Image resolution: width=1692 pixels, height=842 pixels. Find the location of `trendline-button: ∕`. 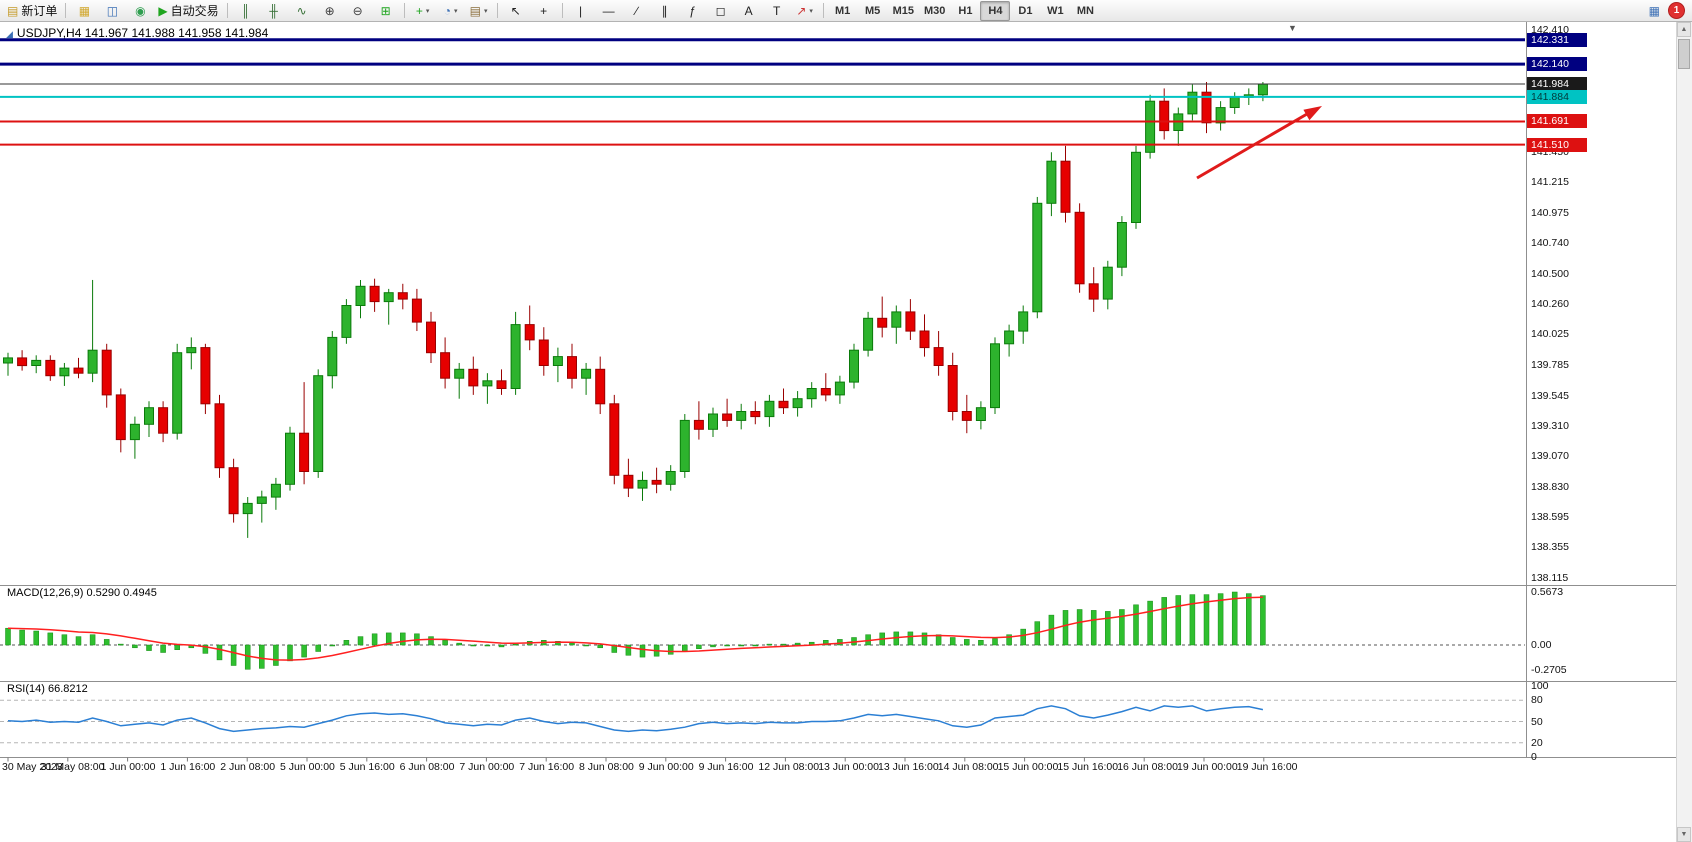

trendline-button: ∕ is located at coordinates (637, 11).